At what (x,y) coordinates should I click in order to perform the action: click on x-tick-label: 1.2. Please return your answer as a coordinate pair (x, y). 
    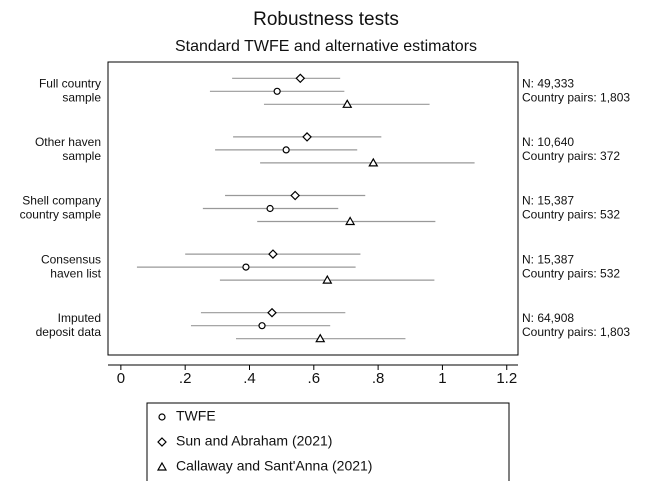
    Looking at the image, I should click on (506, 378).